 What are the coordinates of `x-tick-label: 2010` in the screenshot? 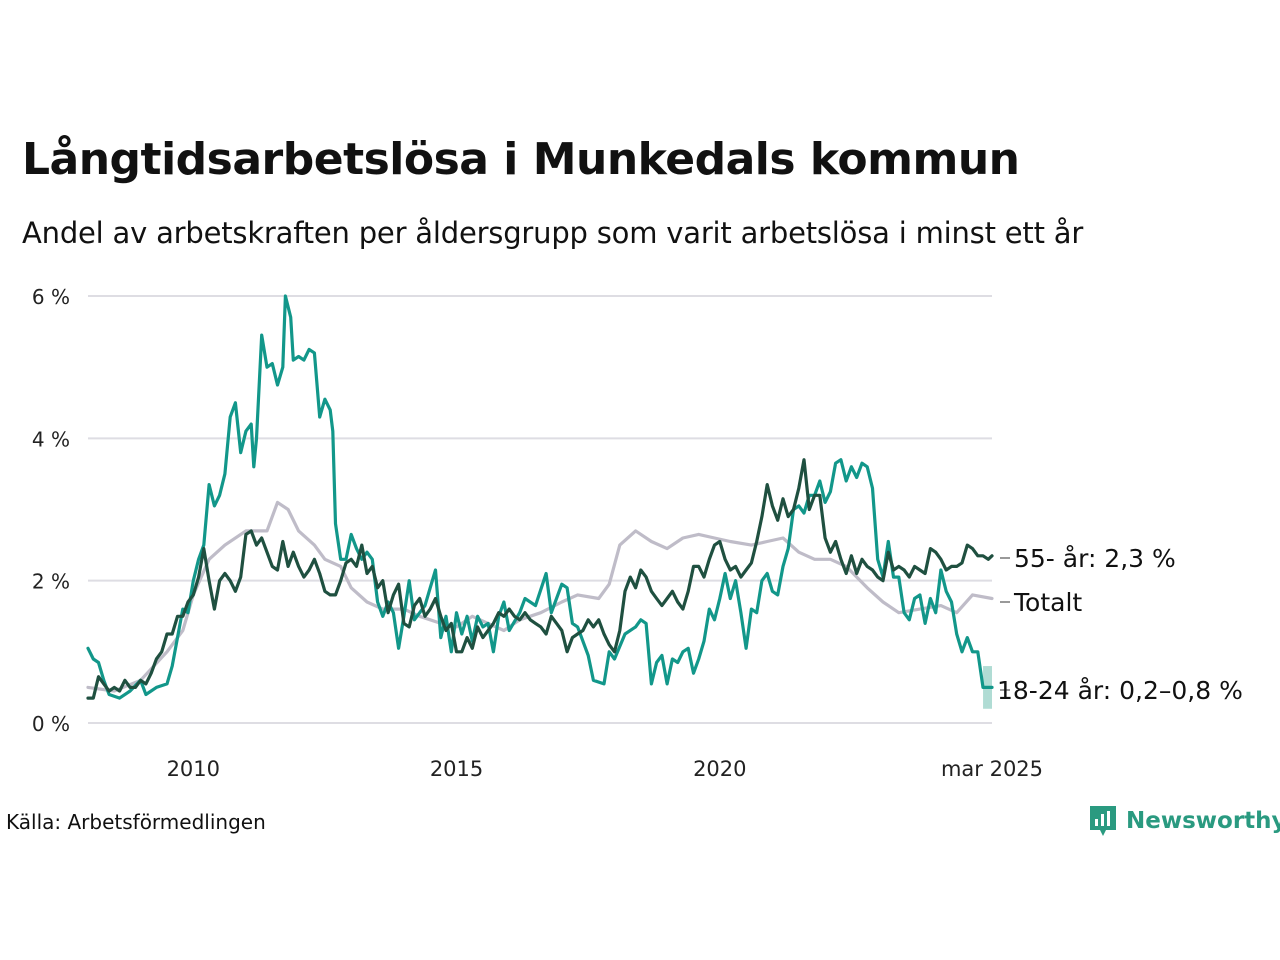 It's located at (193, 769).